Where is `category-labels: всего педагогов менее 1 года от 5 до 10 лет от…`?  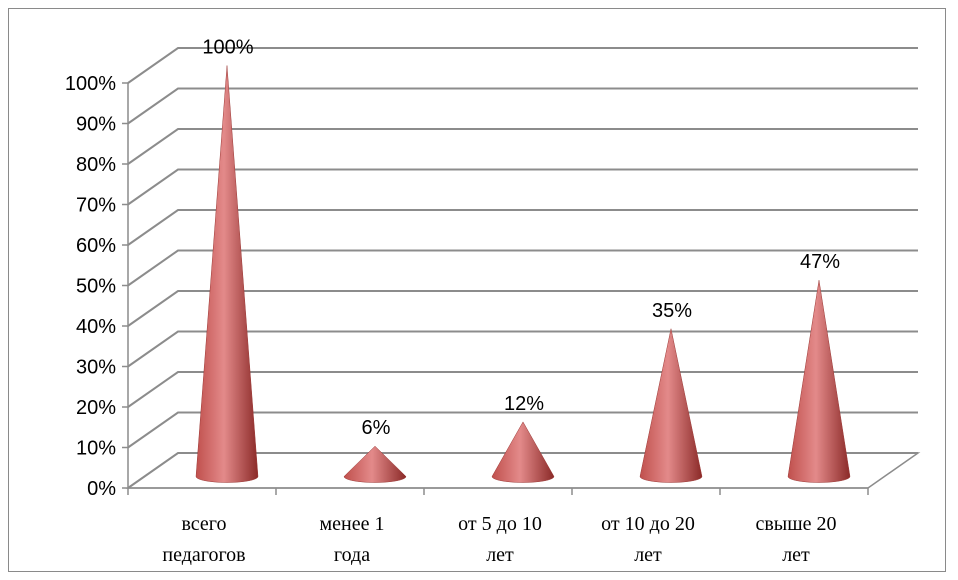
category-labels: всего педагогов менее 1 года от 5 до 10 лет от… is located at coordinates (499, 539).